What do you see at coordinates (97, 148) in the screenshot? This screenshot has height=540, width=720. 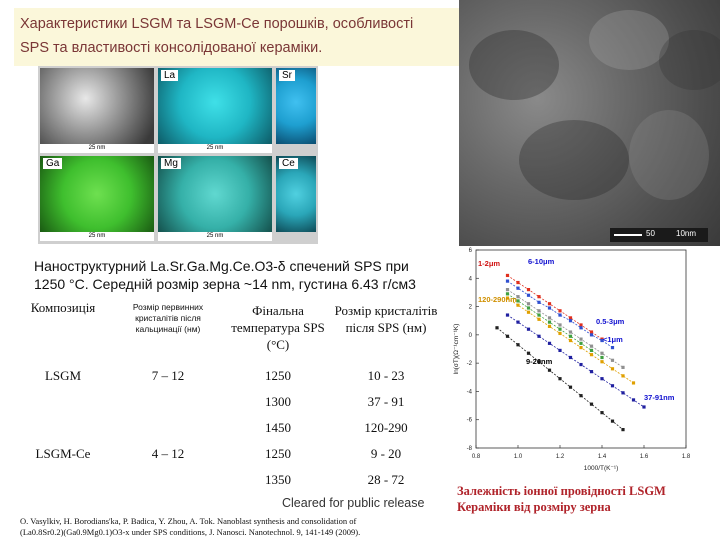 I see `map-scale-1: 25 nm` at bounding box center [97, 148].